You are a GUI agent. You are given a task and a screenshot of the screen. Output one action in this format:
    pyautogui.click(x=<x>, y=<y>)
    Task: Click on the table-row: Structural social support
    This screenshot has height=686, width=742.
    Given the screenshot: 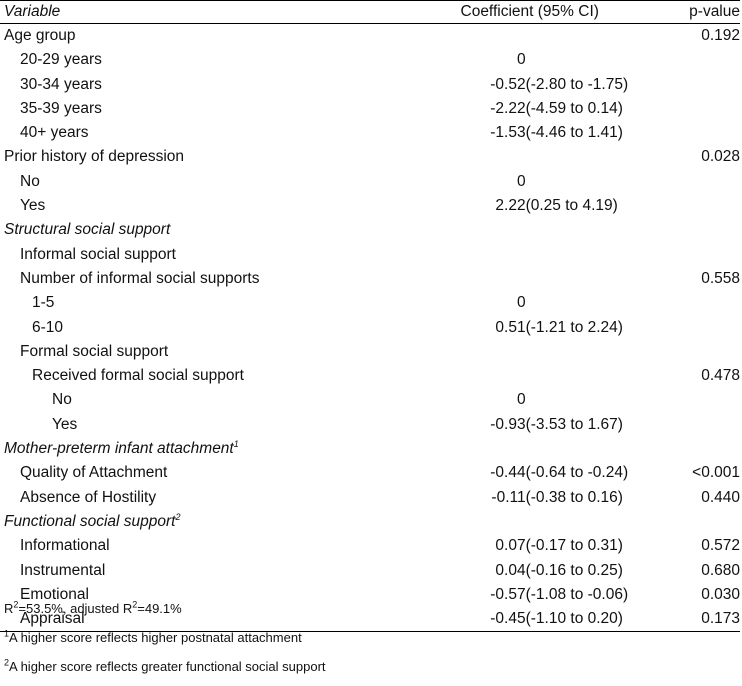 What is the action you would take?
    pyautogui.click(x=370, y=230)
    